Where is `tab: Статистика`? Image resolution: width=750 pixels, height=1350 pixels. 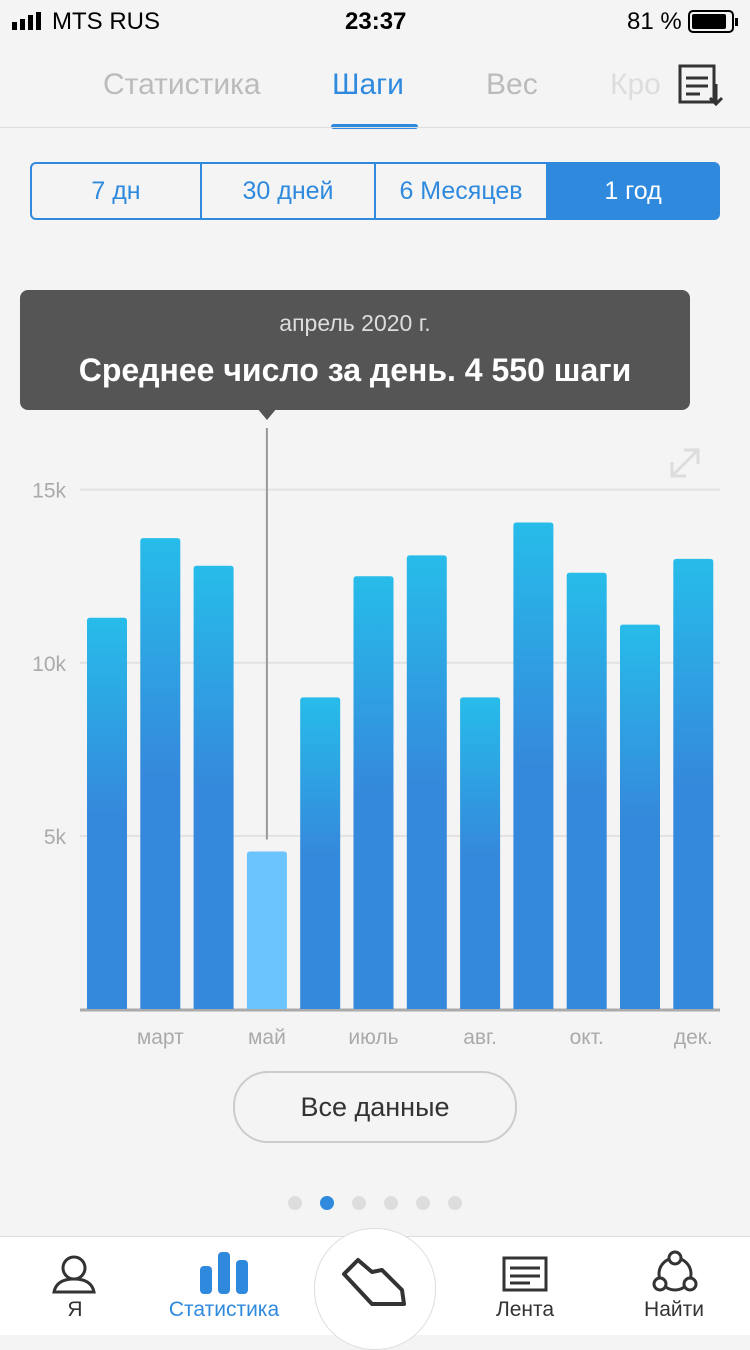 tab: Статистика is located at coordinates (182, 84).